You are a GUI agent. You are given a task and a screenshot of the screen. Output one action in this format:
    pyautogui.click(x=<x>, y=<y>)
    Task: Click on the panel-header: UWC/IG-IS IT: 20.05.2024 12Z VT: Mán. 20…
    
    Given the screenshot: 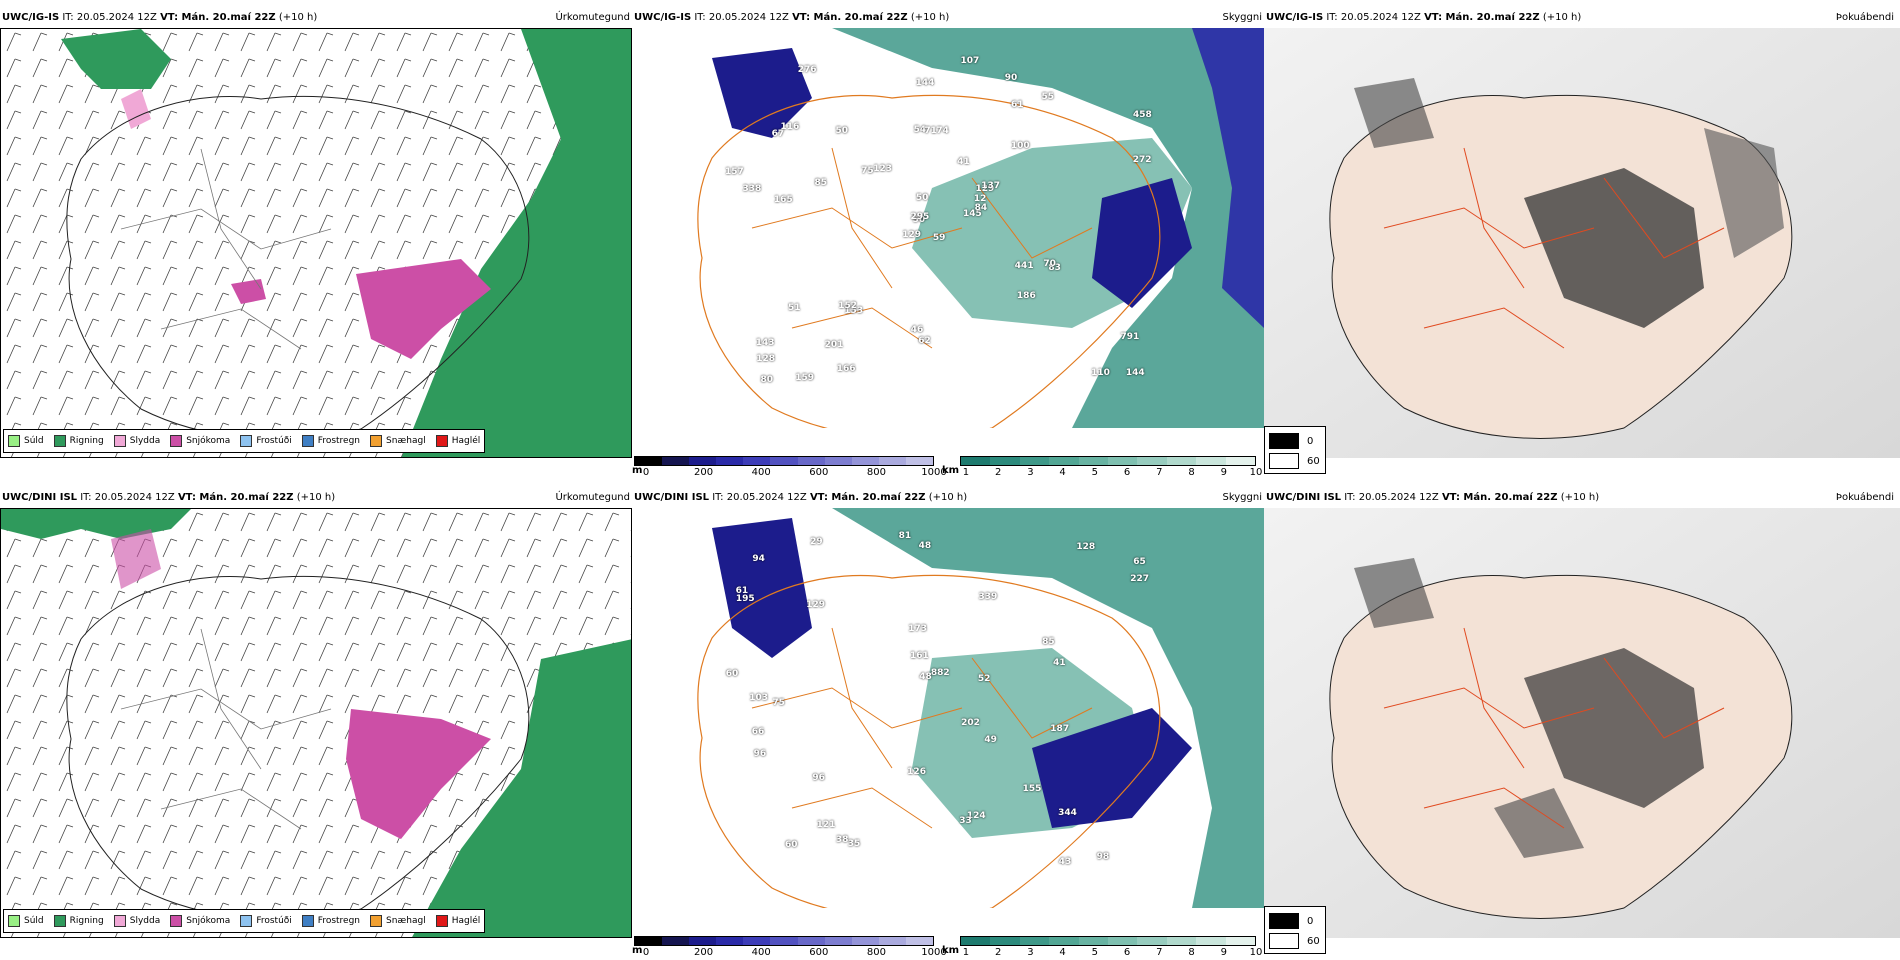 What is the action you would take?
    pyautogui.click(x=1582, y=18)
    